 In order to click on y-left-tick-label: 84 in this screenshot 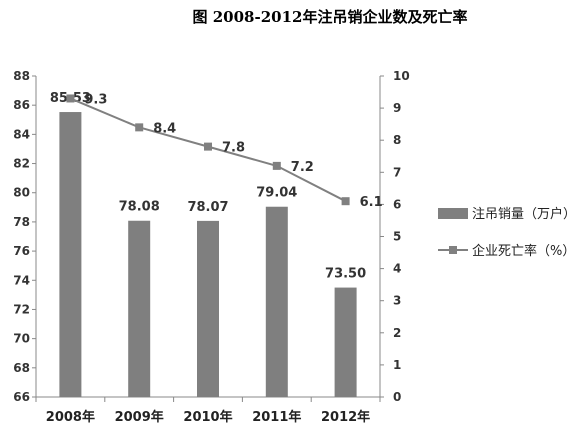, I will do `click(21, 134)`.